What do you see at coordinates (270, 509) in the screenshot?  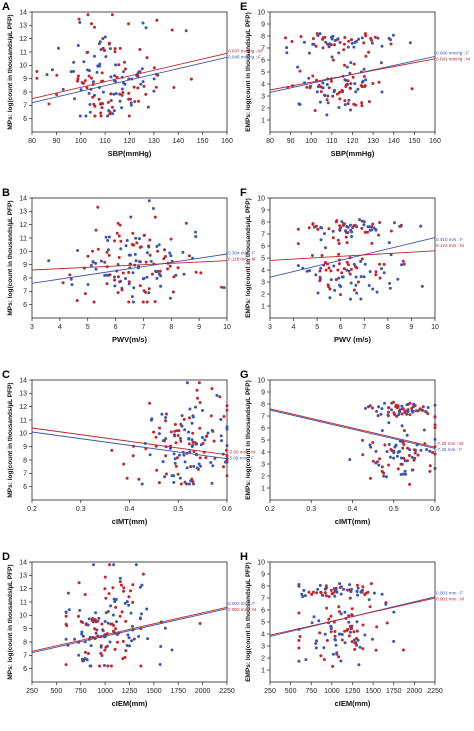 I see `x-tick-label: 0.2` at bounding box center [270, 509].